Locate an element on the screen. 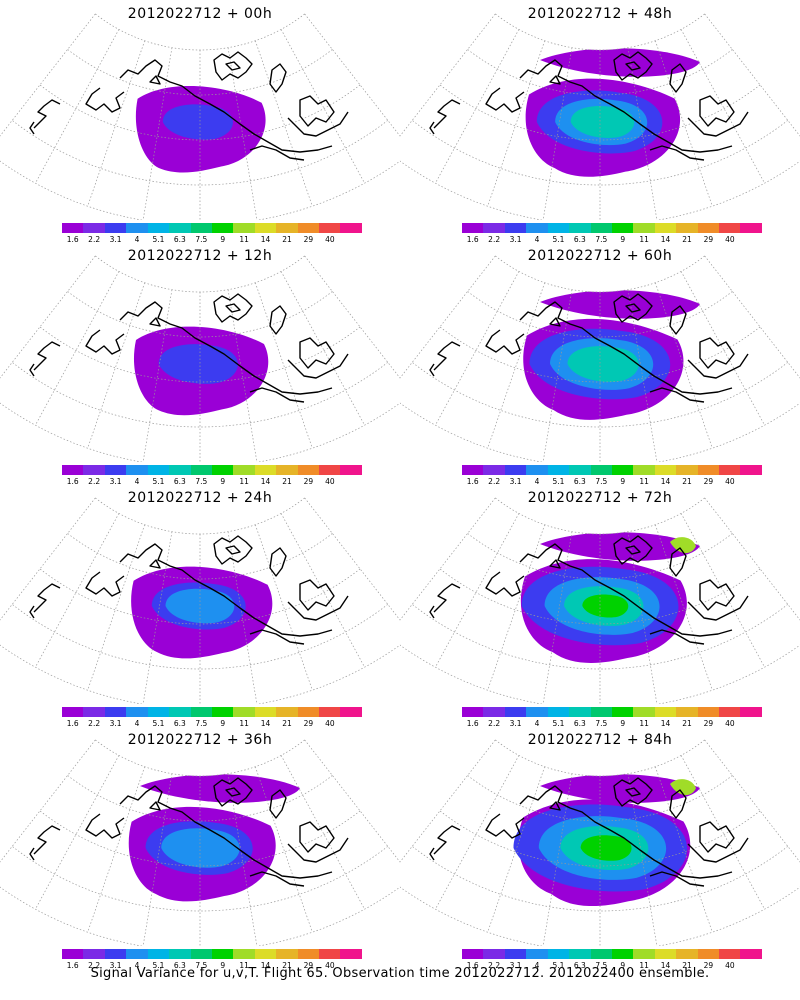  field-layer is located at coordinates (612, 112).